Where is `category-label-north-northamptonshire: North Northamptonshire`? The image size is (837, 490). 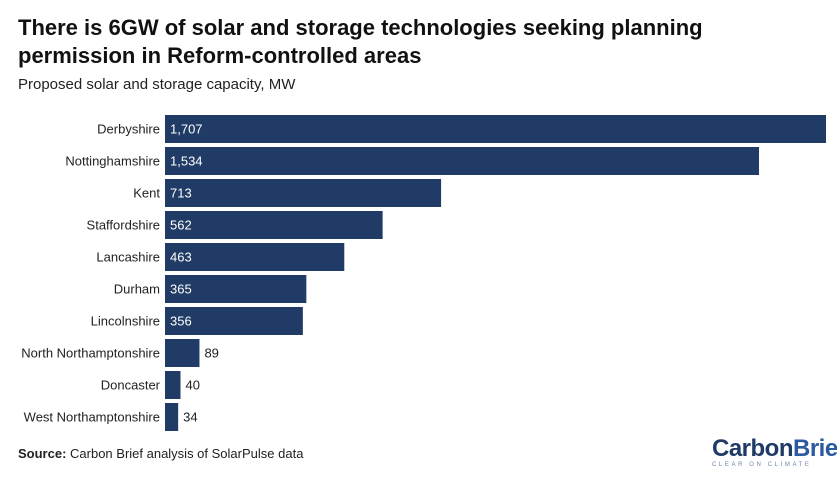 category-label-north-northamptonshire: North Northamptonshire is located at coordinates (90, 353).